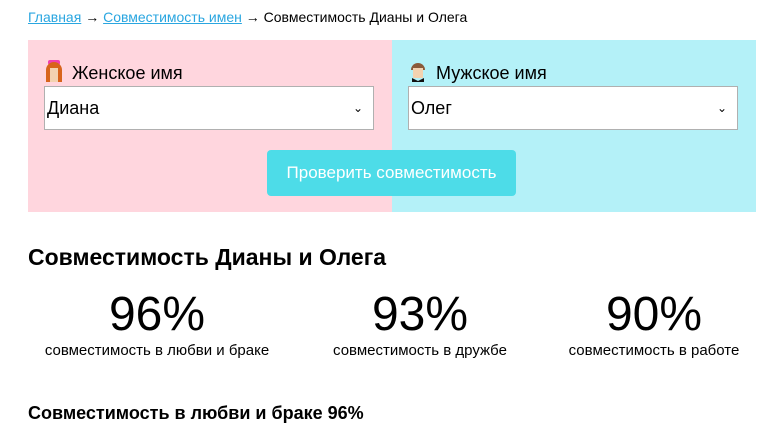 The height and width of the screenshot is (434, 774). What do you see at coordinates (127, 73) in the screenshot?
I see `female-label: Женское имя` at bounding box center [127, 73].